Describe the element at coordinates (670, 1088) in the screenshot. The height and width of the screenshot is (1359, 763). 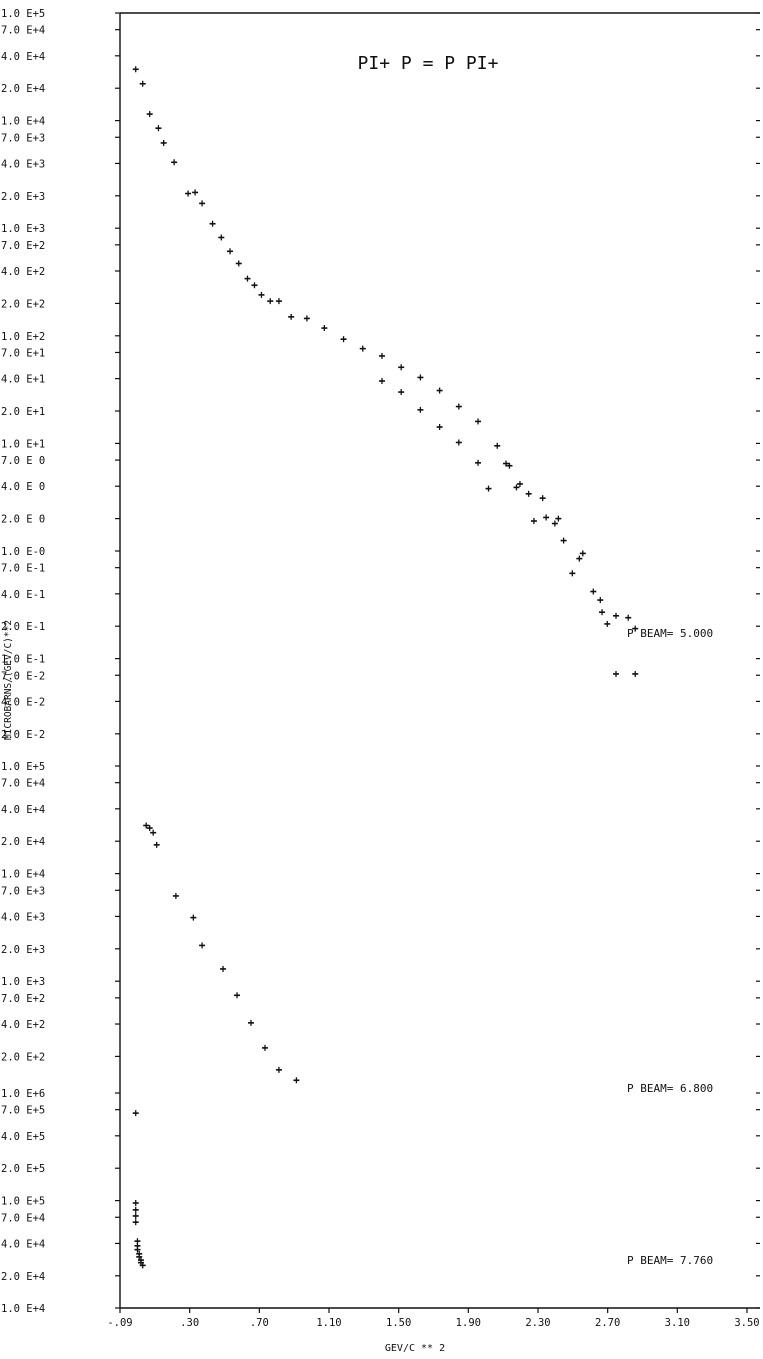
I see `legend-label-beam-2: P BEAM= 6.800` at that location.